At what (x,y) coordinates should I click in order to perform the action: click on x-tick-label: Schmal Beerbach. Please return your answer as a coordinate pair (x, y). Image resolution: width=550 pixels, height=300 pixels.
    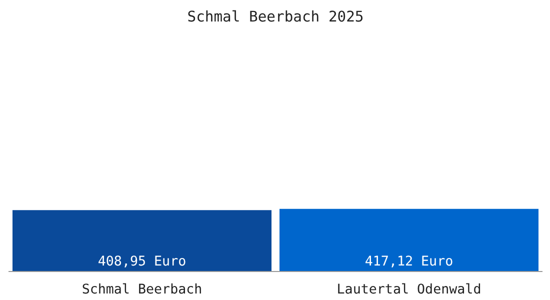
    Looking at the image, I should click on (142, 290).